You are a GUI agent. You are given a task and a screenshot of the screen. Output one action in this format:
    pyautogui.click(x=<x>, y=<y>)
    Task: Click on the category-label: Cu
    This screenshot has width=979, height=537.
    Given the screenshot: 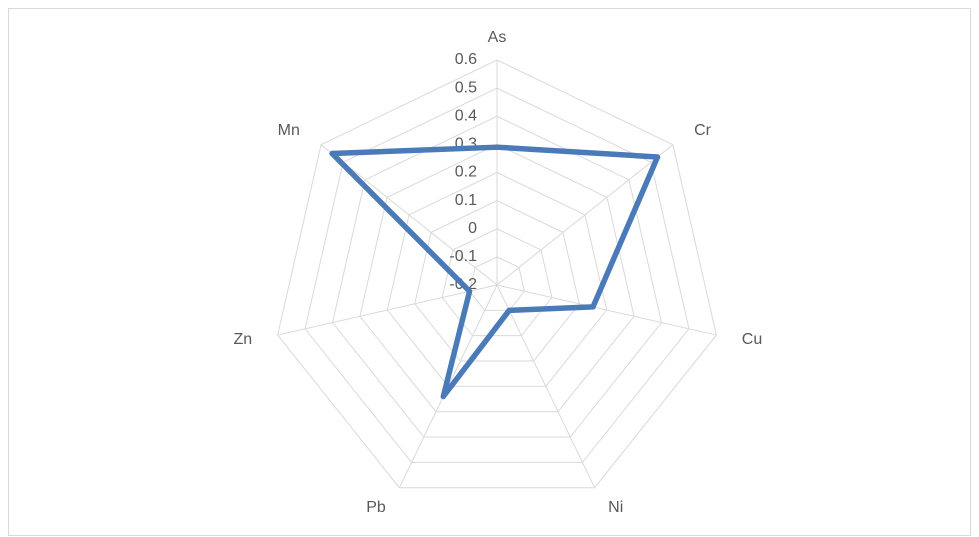 What is the action you would take?
    pyautogui.click(x=752, y=339)
    